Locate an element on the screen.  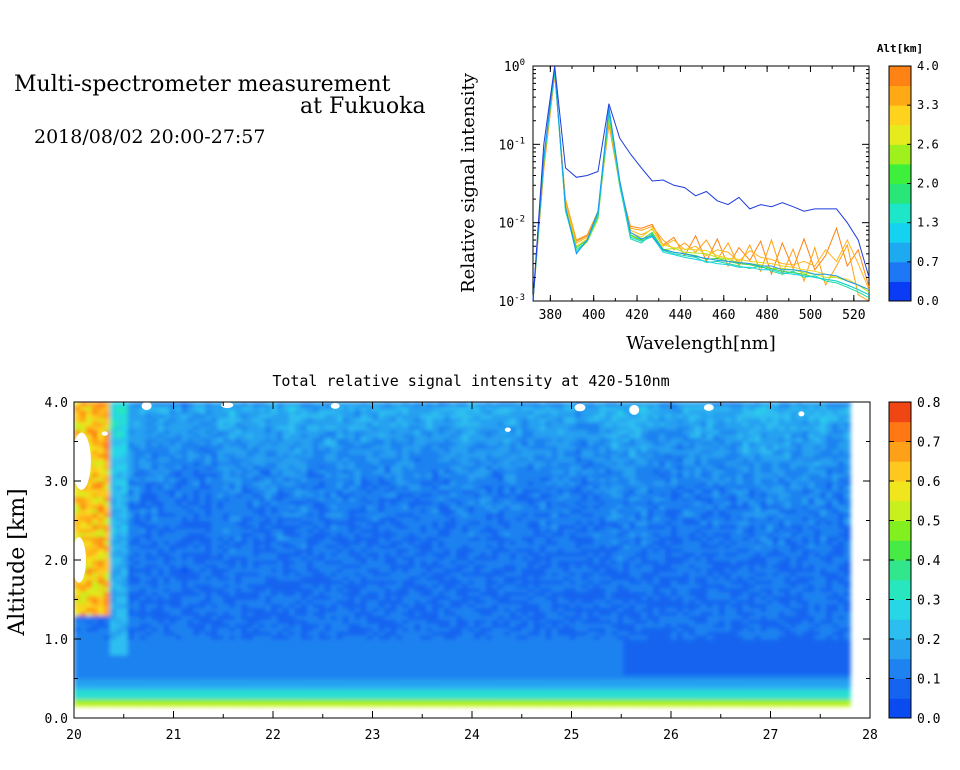
spectrum-colorbar-tick-label: 1.3 is located at coordinates (928, 223).